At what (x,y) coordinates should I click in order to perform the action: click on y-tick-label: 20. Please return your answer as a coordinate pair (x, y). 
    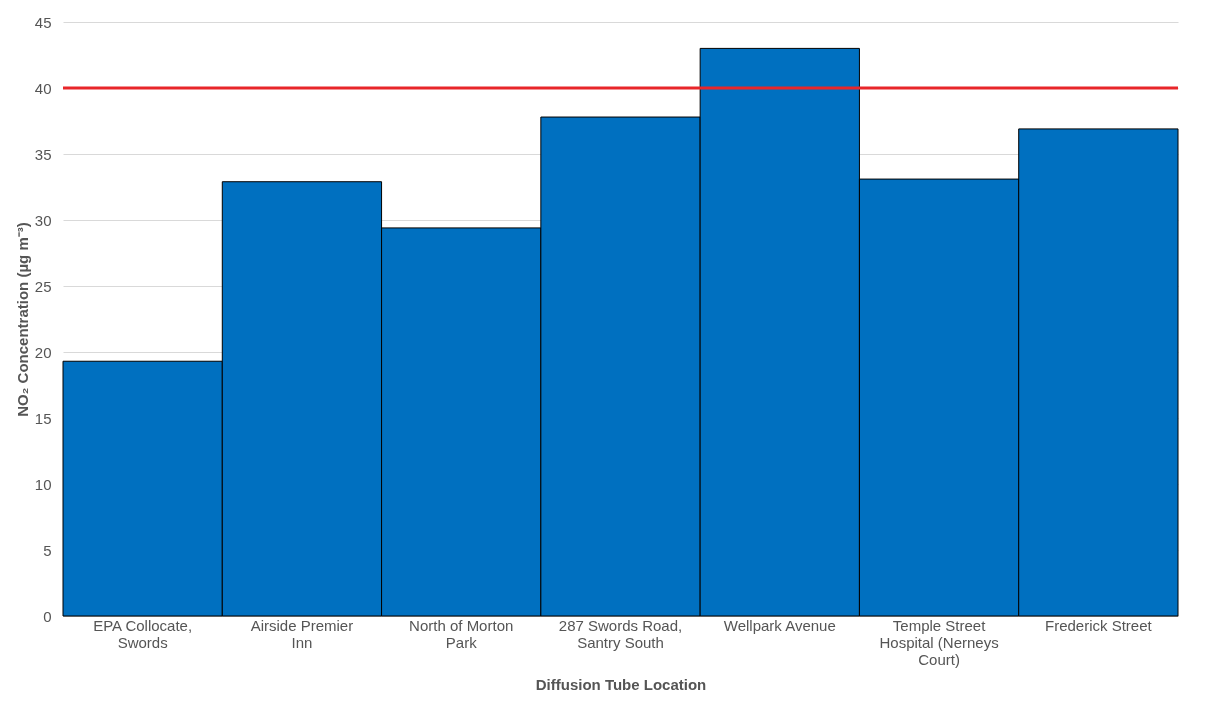
    Looking at the image, I should click on (43, 352).